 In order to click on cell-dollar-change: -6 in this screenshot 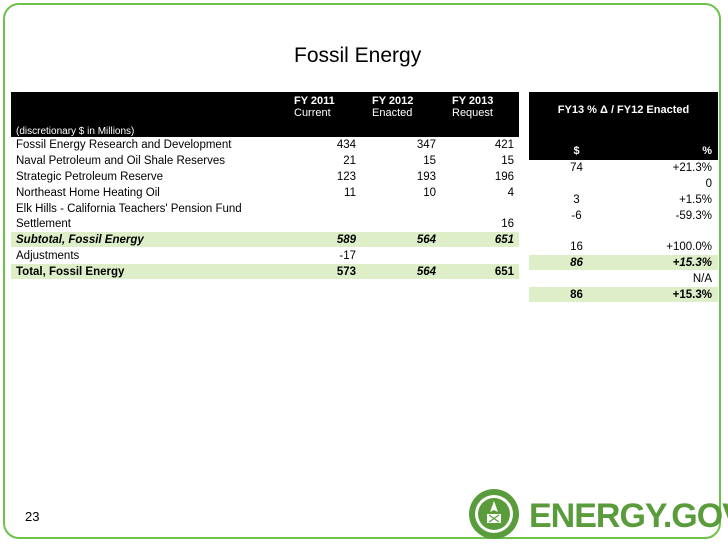, I will do `click(576, 215)`.